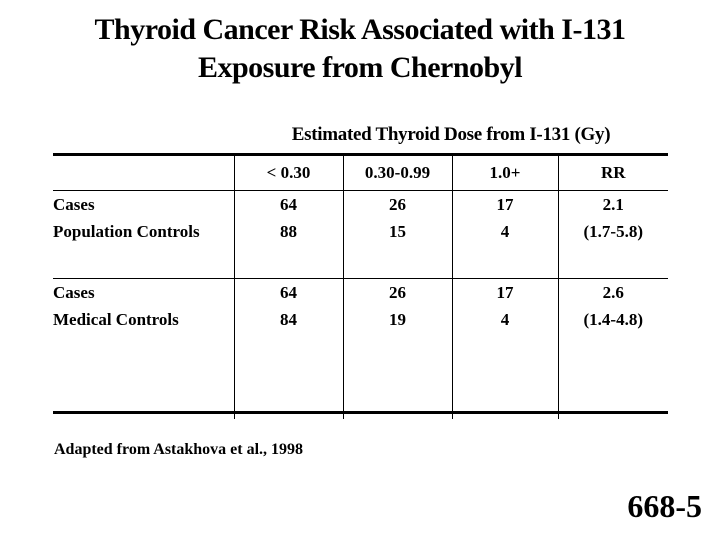 The width and height of the screenshot is (720, 540). Describe the element at coordinates (397, 345) in the screenshot. I see `table-cell: 26 19` at that location.